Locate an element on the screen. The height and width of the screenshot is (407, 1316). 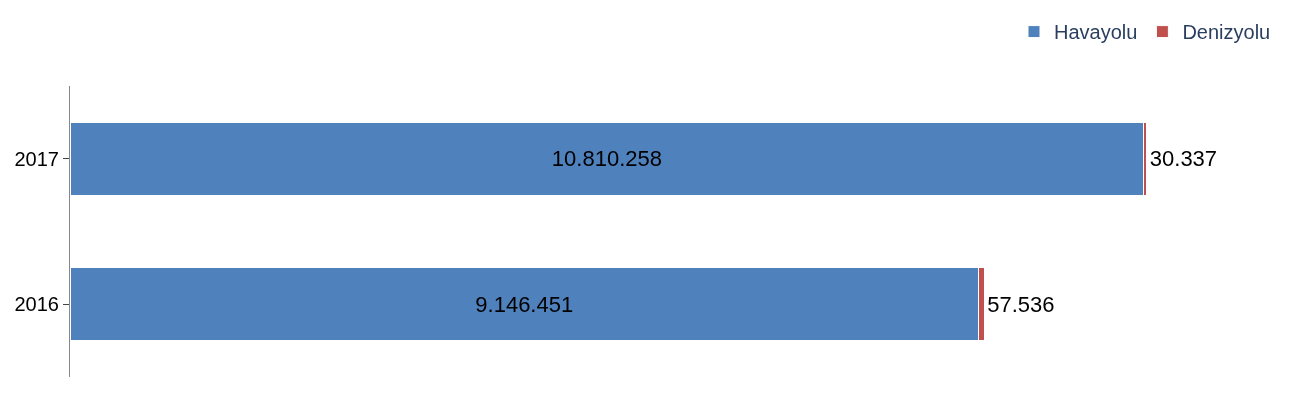
data-label: 9.146.451 is located at coordinates (524, 304).